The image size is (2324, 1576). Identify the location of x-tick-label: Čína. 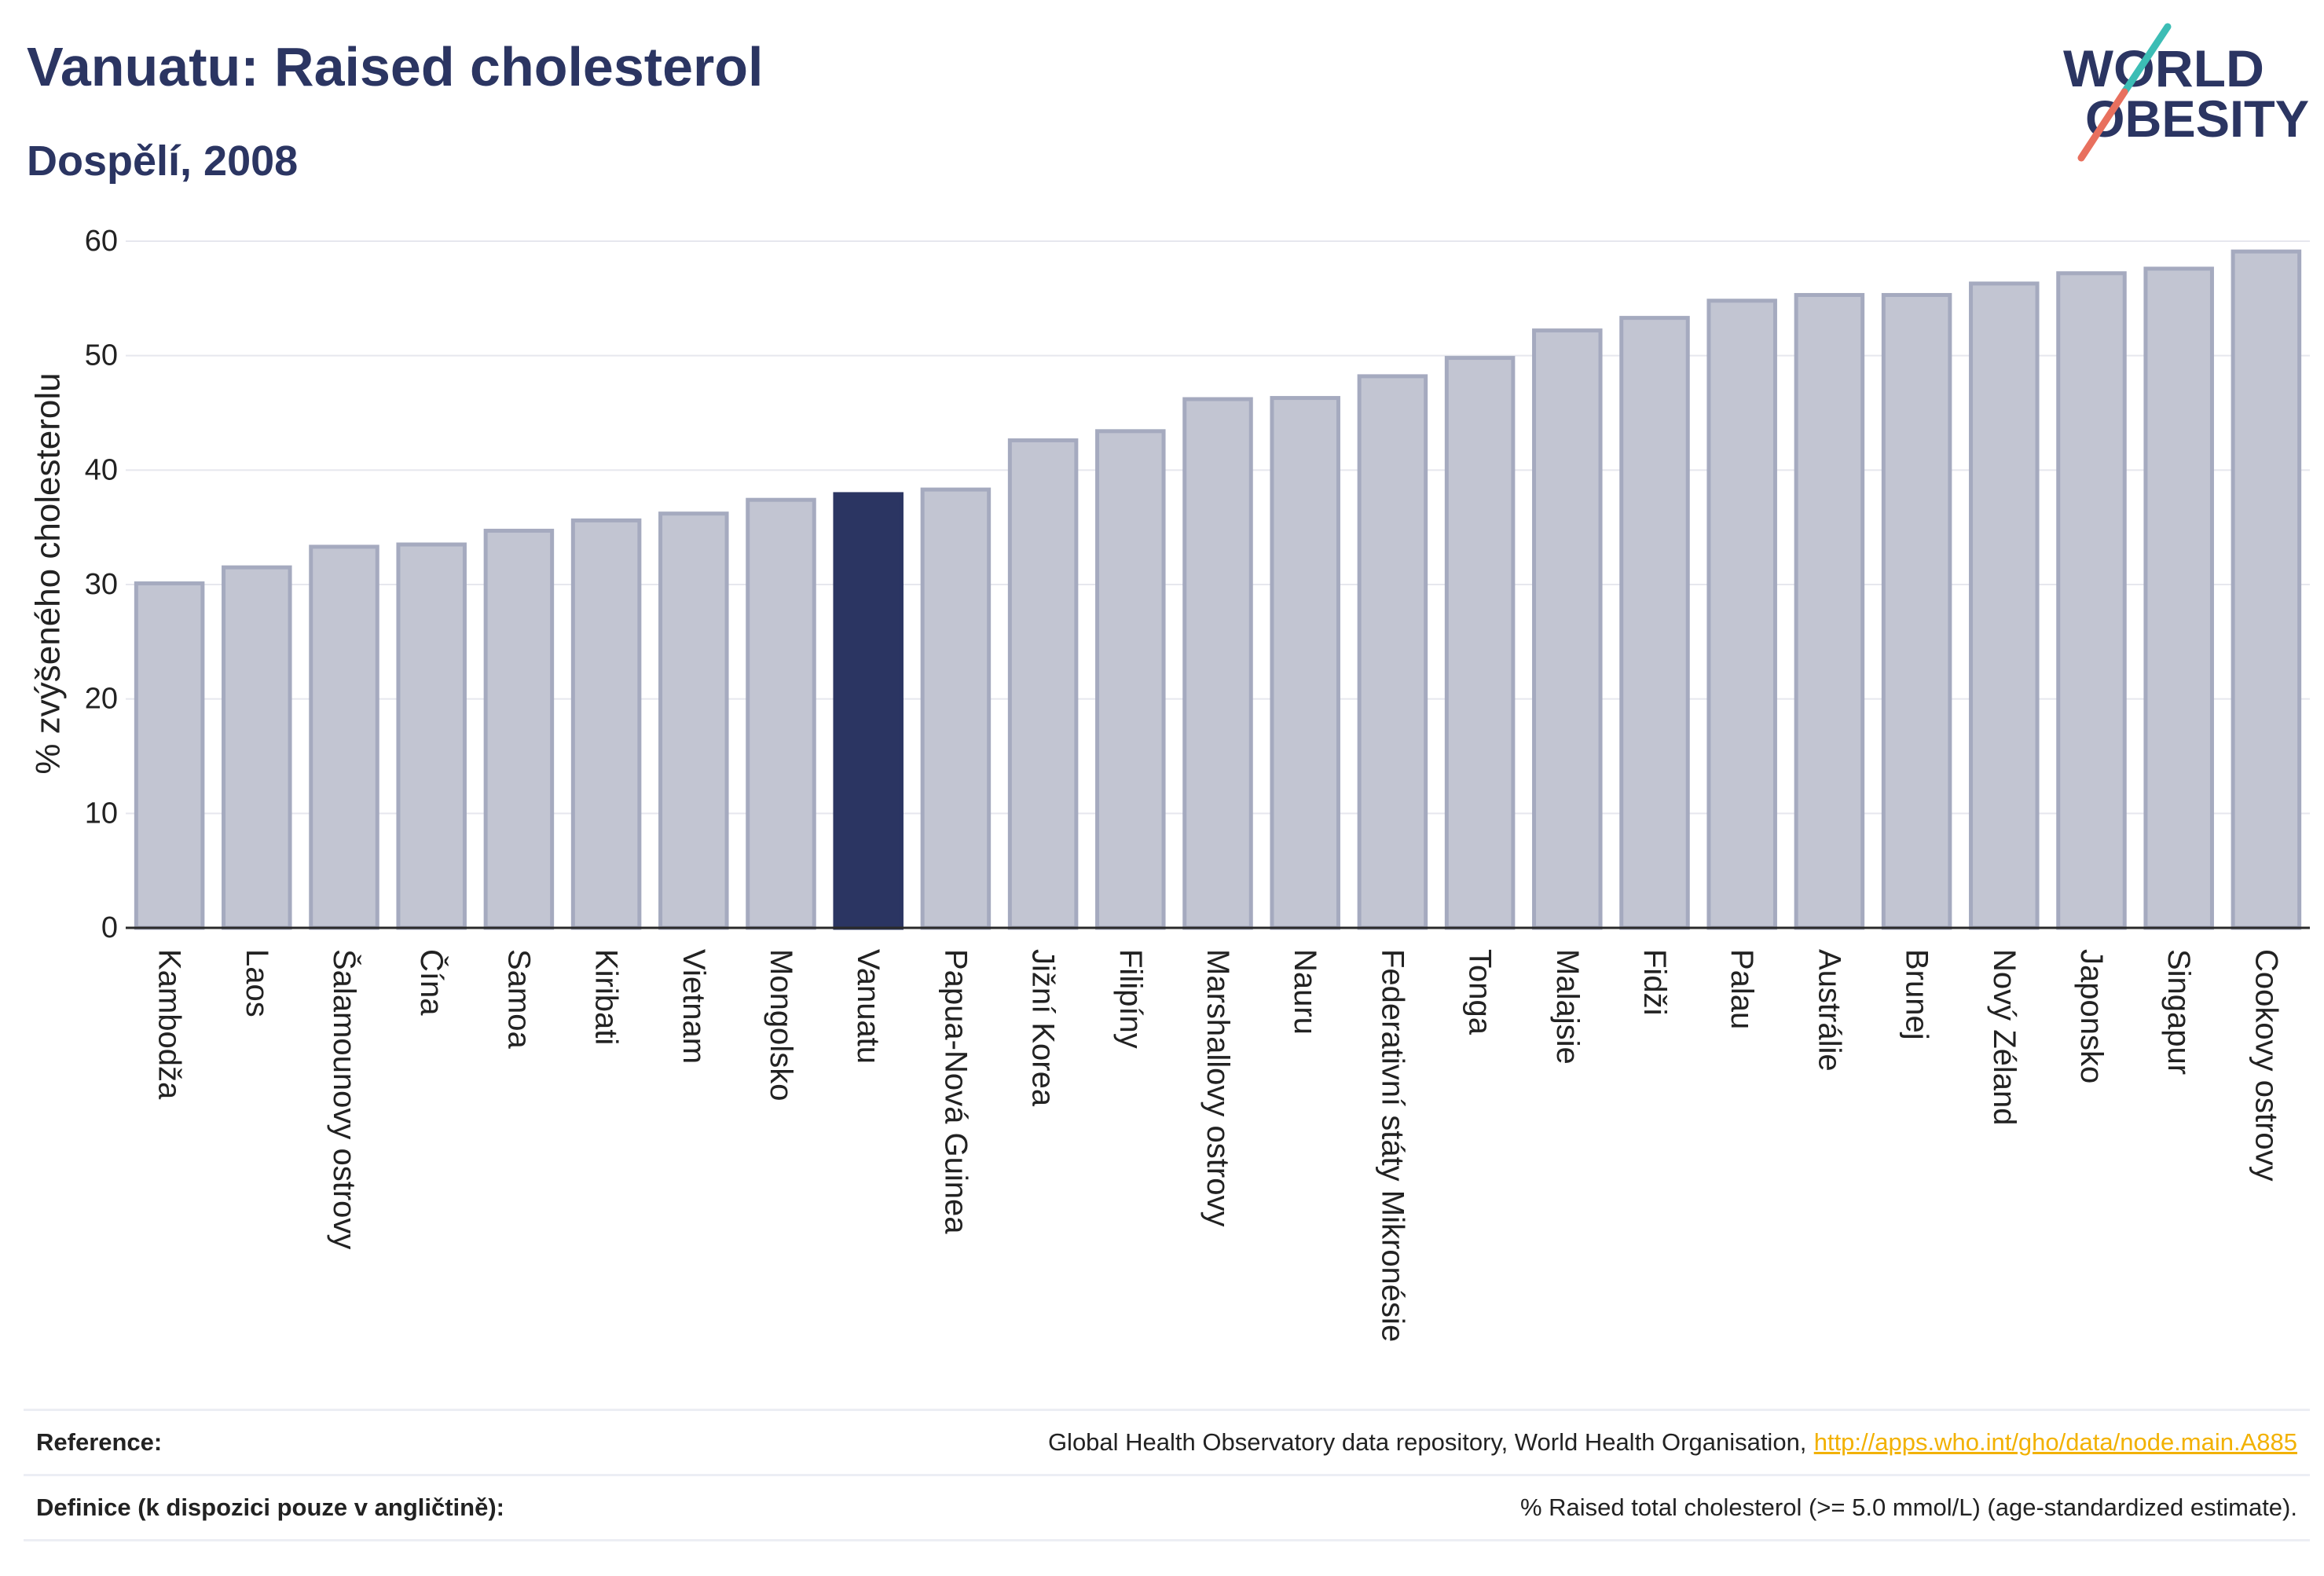
(431, 982).